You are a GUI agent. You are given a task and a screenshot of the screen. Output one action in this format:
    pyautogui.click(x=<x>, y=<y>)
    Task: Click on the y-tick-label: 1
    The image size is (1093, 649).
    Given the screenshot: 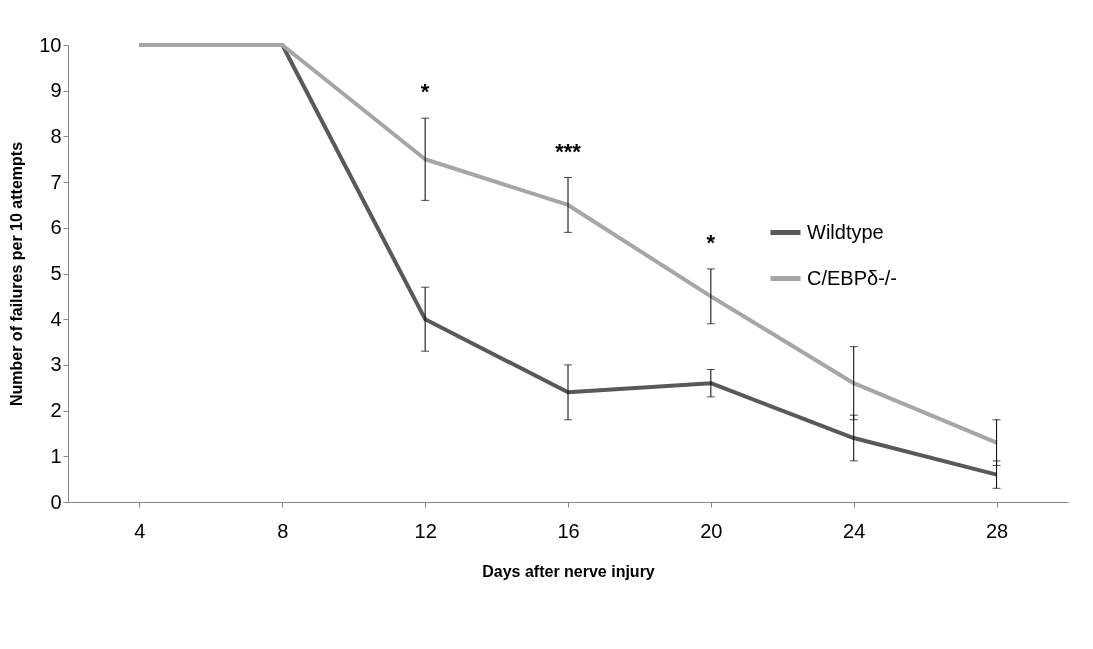 What is the action you would take?
    pyautogui.click(x=56, y=455)
    